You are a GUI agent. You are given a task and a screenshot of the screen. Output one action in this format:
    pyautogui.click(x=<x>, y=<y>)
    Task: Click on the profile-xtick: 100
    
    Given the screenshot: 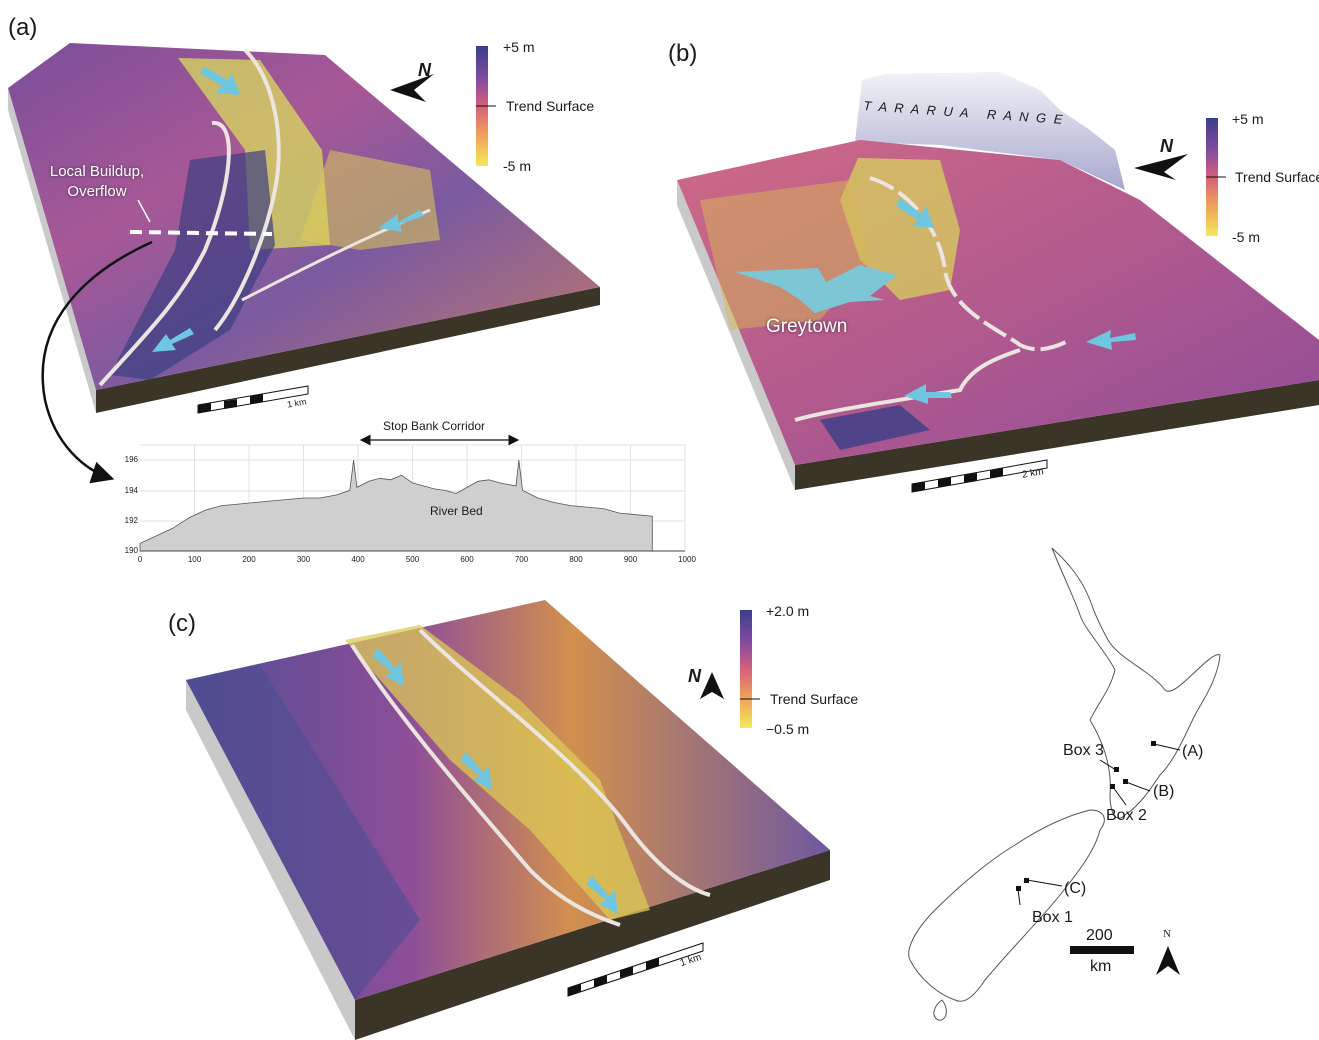 What is the action you would take?
    pyautogui.click(x=194, y=559)
    